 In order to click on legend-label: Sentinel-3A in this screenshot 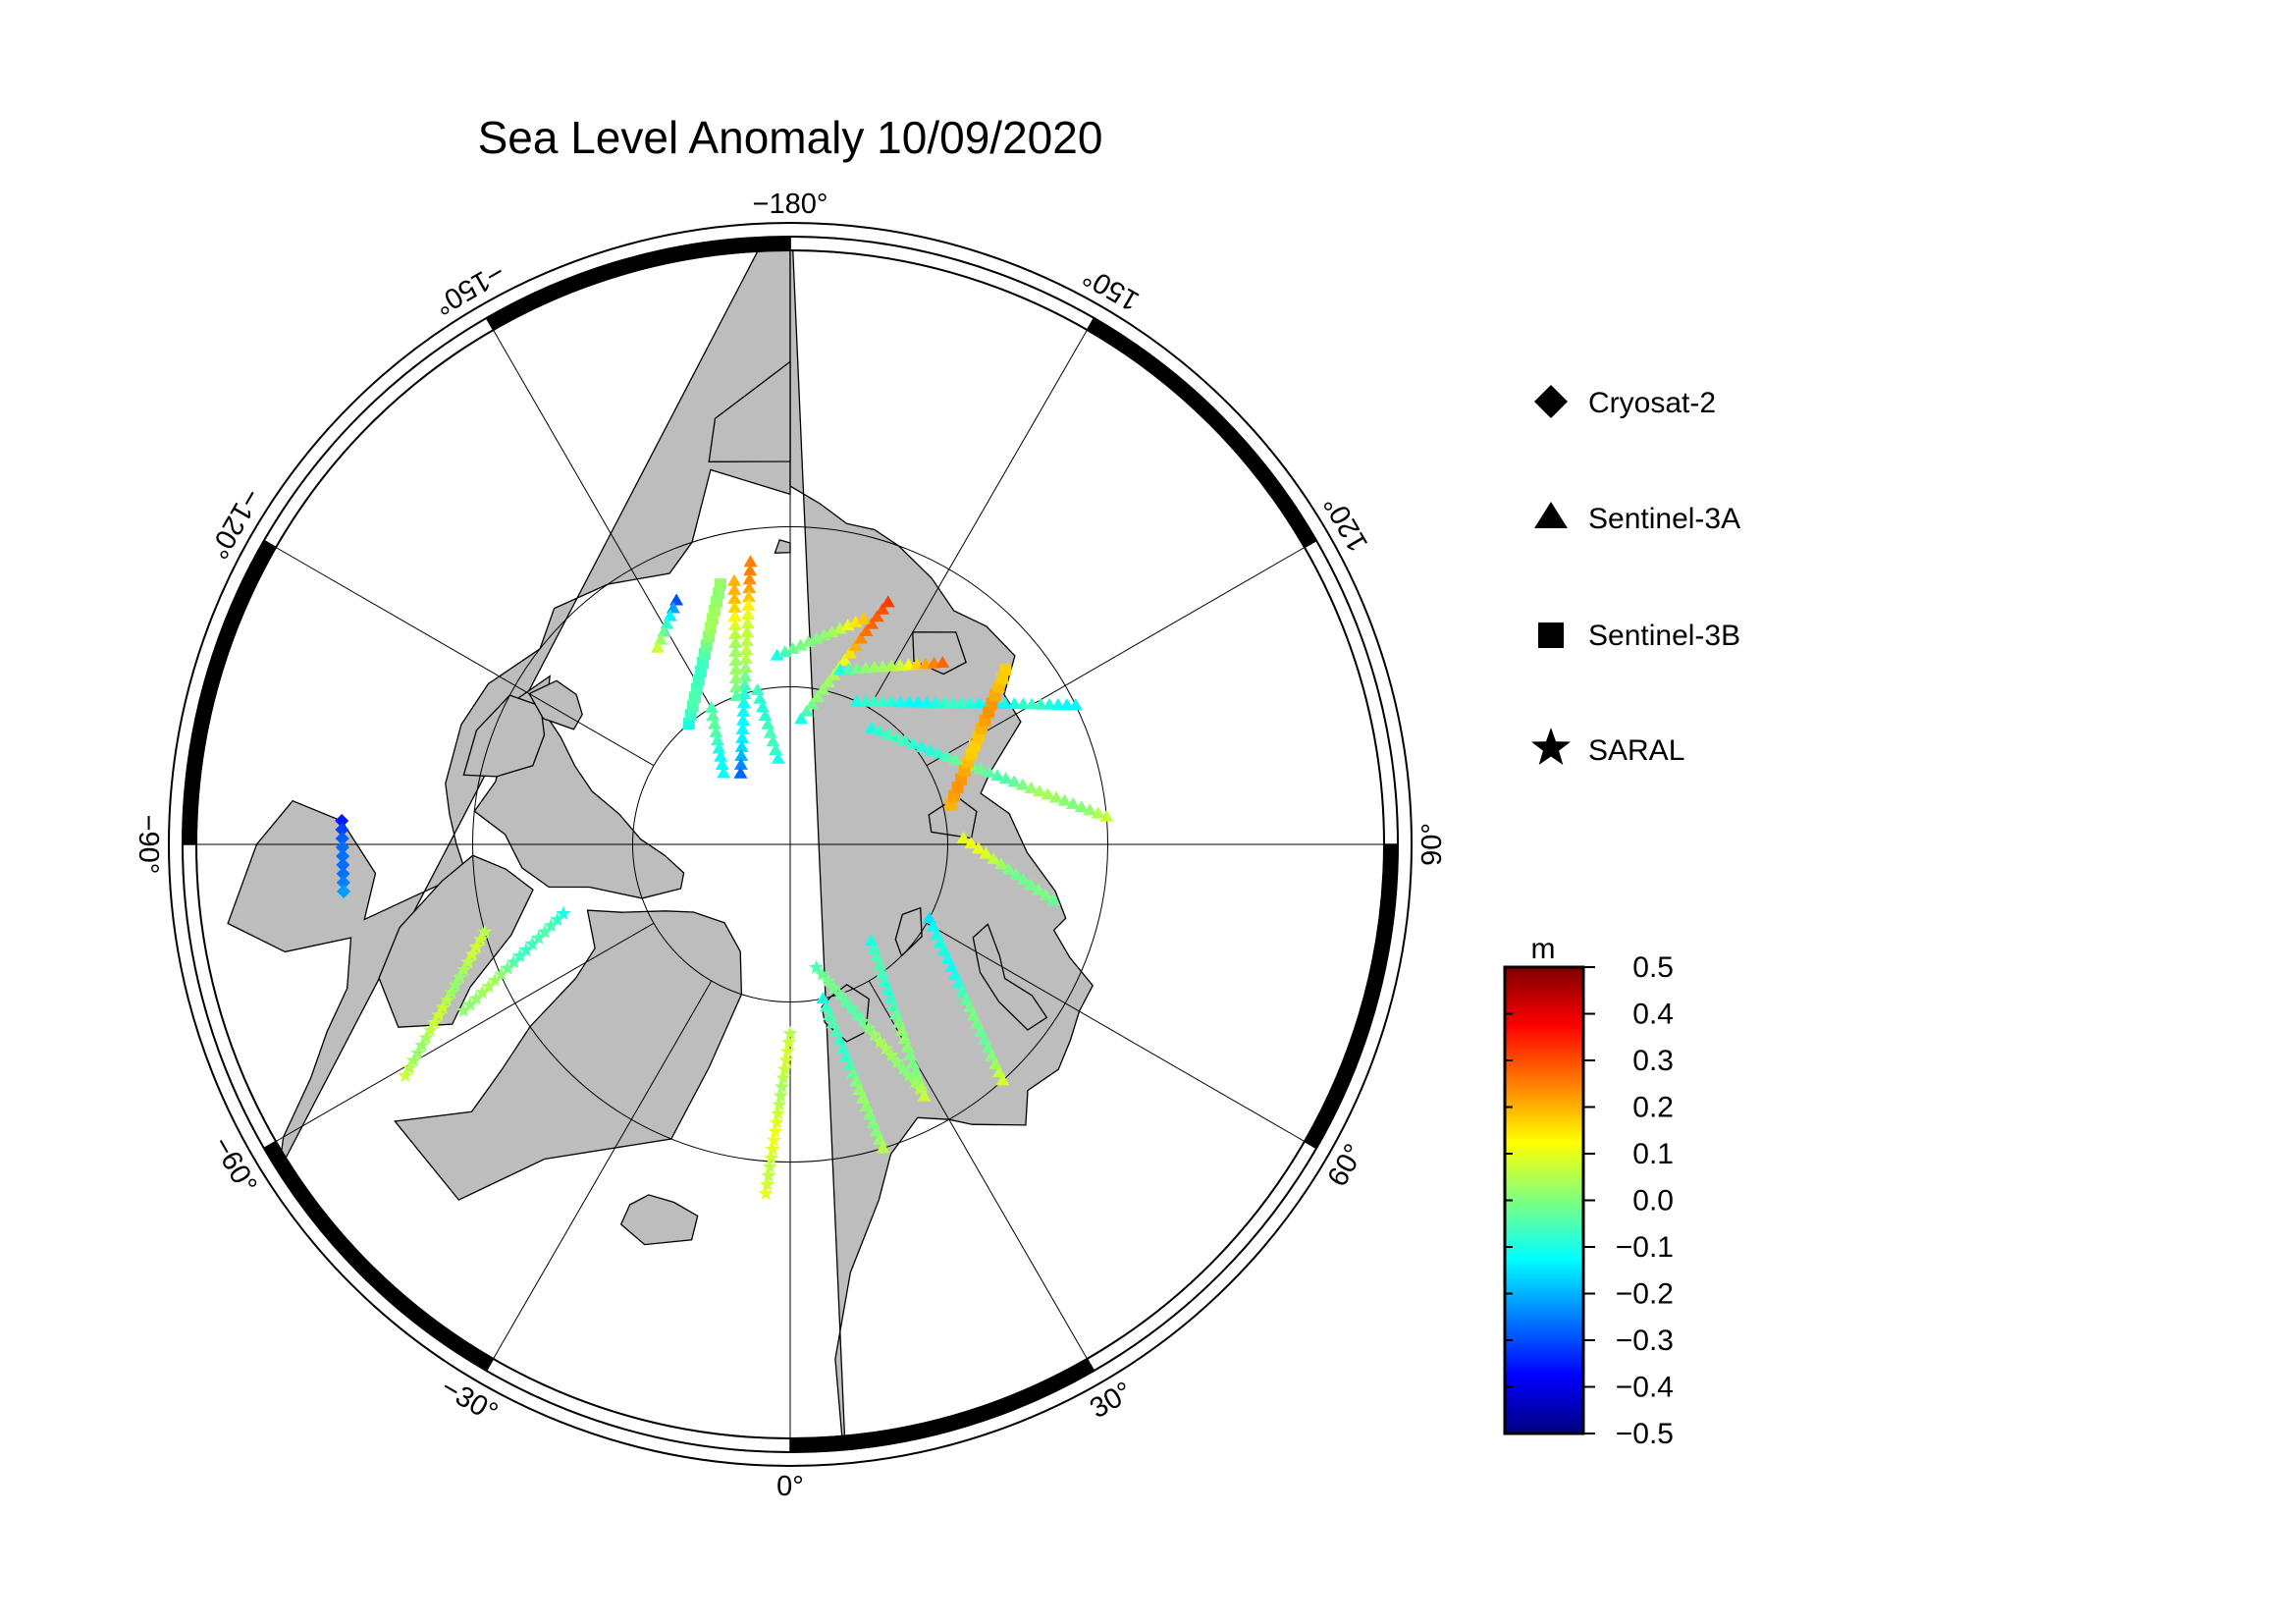, I will do `click(1664, 519)`.